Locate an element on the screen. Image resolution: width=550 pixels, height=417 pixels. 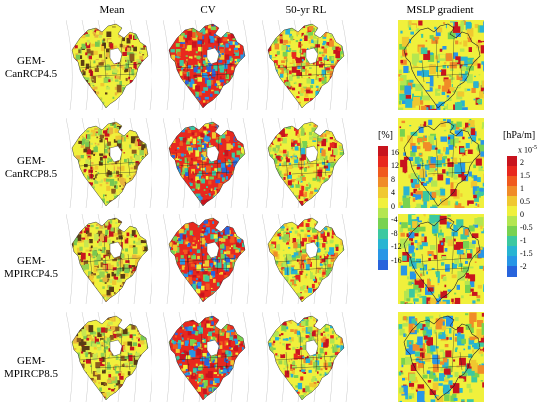
row-label-gem-canrcp45: GEM- CanRCP4.5 is located at coordinates (31, 68).